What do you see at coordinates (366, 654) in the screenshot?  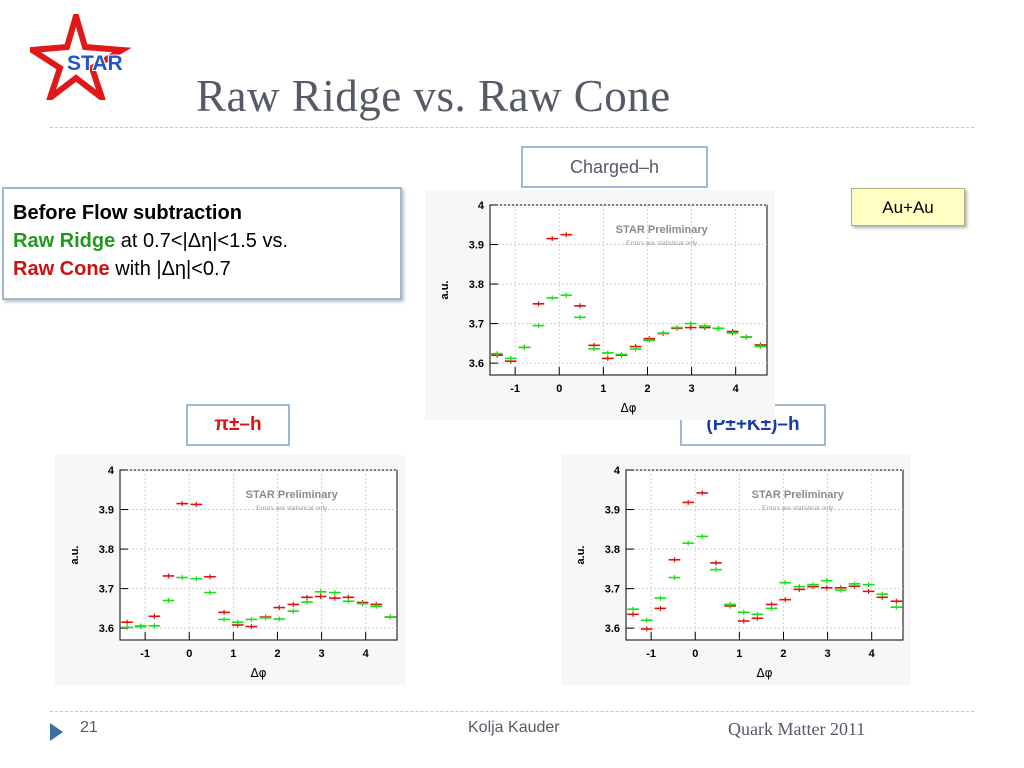 I see `x-tick-label: 4` at bounding box center [366, 654].